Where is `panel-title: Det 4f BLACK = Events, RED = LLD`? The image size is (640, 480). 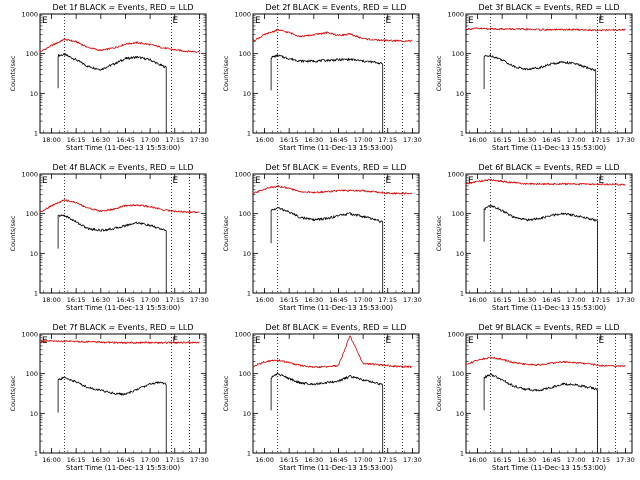 panel-title: Det 4f BLACK = Events, RED = LLD is located at coordinates (122, 167).